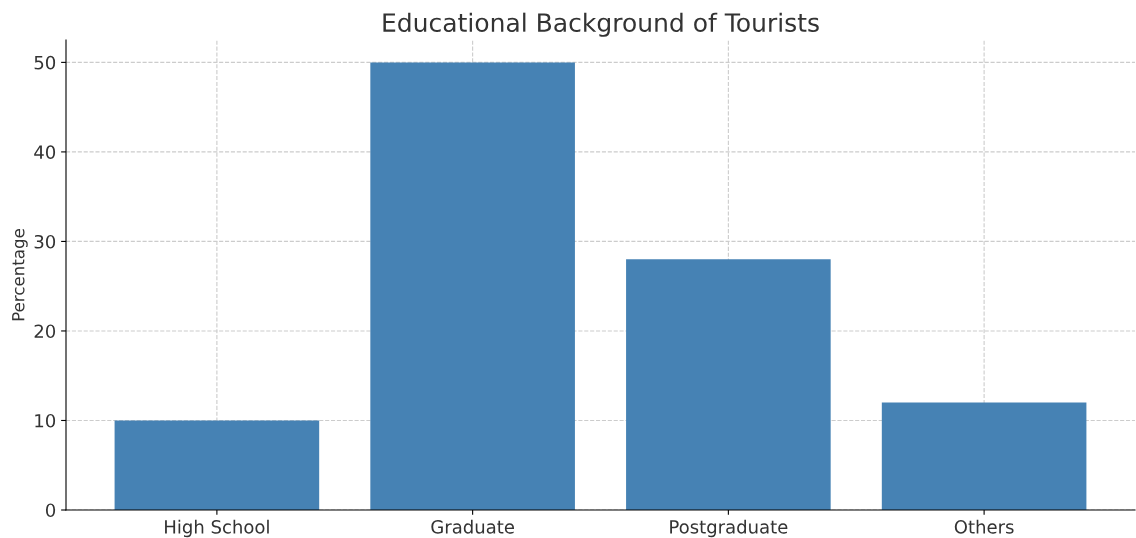  I want to click on y-tick-label: 40, so click(45, 152).